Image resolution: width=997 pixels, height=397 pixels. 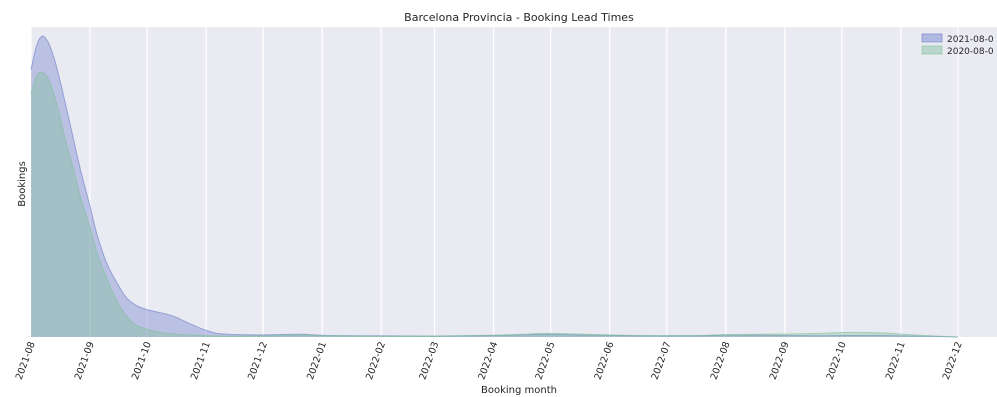 I want to click on x-tick-label: 2021-10, so click(x=142, y=360).